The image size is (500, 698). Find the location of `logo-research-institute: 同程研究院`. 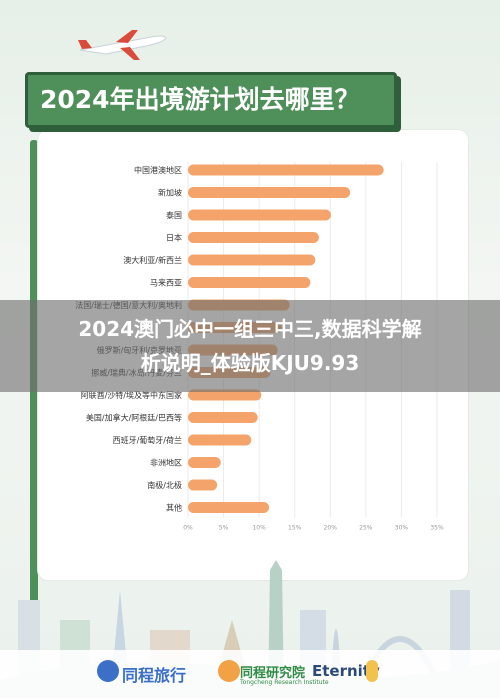

logo-research-institute: 同程研究院 is located at coordinates (273, 673).